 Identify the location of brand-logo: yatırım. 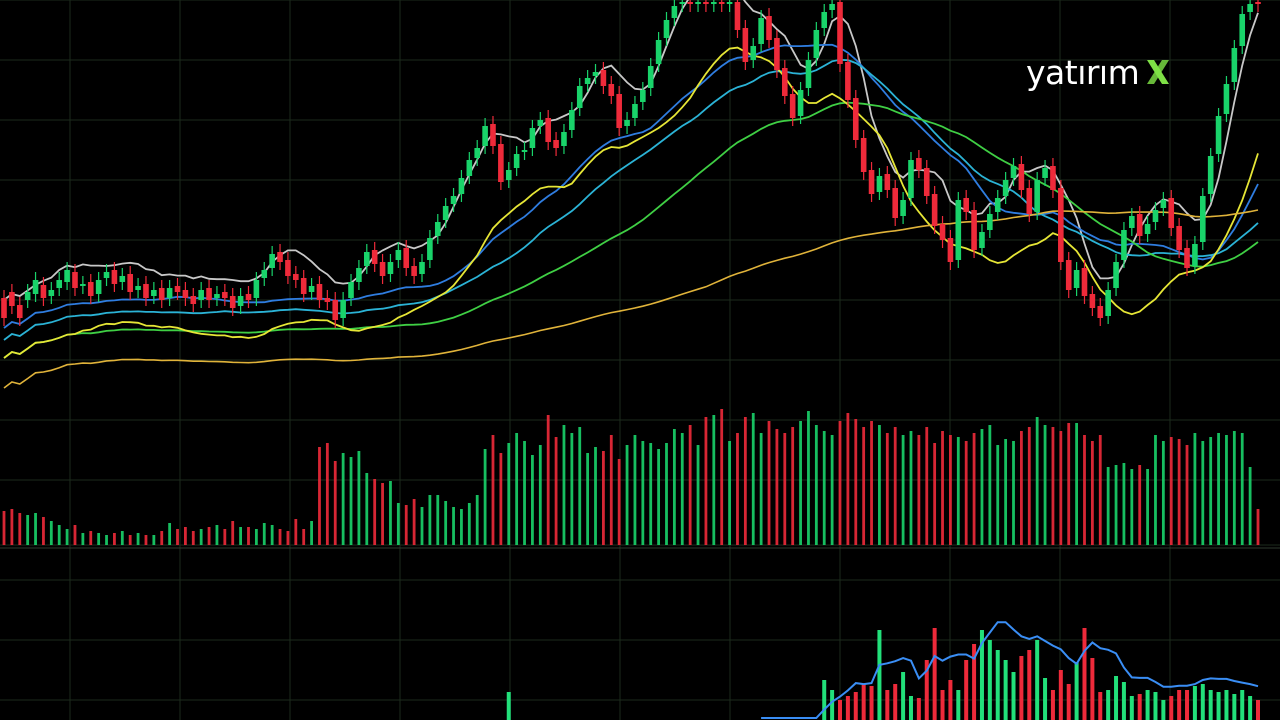
(1100, 72).